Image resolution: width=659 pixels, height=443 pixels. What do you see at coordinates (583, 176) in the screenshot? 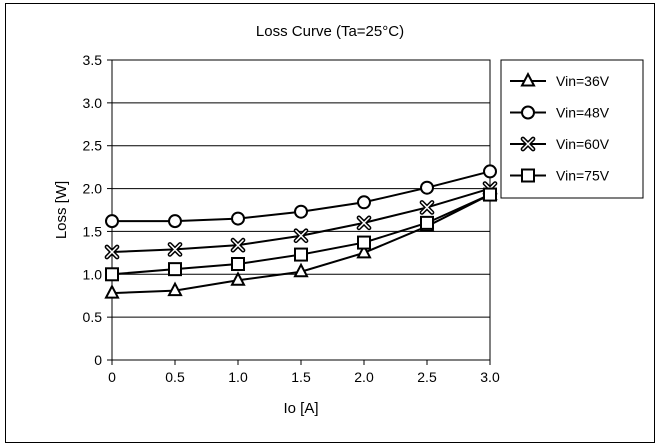
I see `legend-label: Vin=75V` at bounding box center [583, 176].